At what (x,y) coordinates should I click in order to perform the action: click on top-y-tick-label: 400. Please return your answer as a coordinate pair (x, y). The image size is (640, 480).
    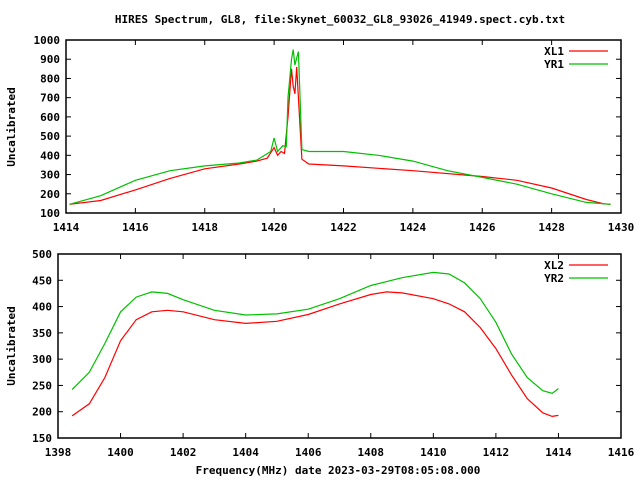
    Looking at the image, I should click on (50, 155).